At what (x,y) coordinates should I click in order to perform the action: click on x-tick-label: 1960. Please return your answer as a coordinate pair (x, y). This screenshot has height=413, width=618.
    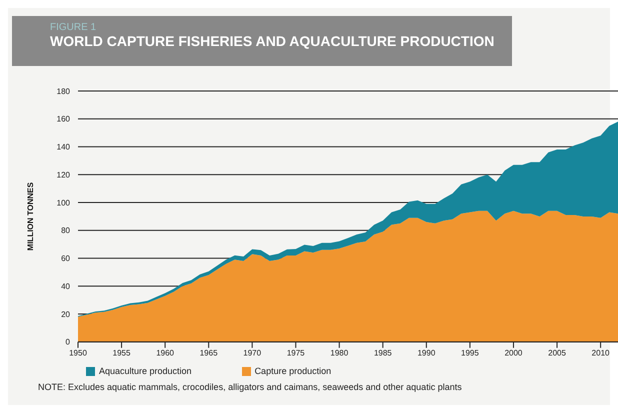
    Looking at the image, I should click on (165, 353).